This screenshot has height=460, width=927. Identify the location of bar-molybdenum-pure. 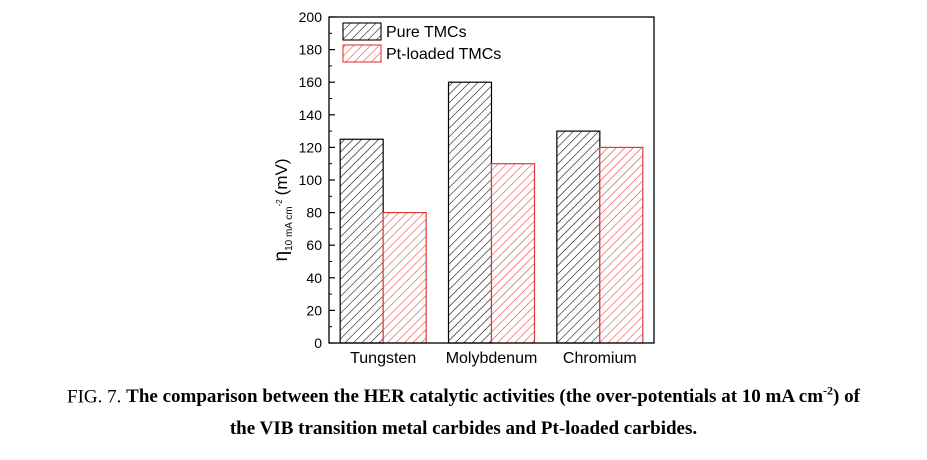
(470, 212).